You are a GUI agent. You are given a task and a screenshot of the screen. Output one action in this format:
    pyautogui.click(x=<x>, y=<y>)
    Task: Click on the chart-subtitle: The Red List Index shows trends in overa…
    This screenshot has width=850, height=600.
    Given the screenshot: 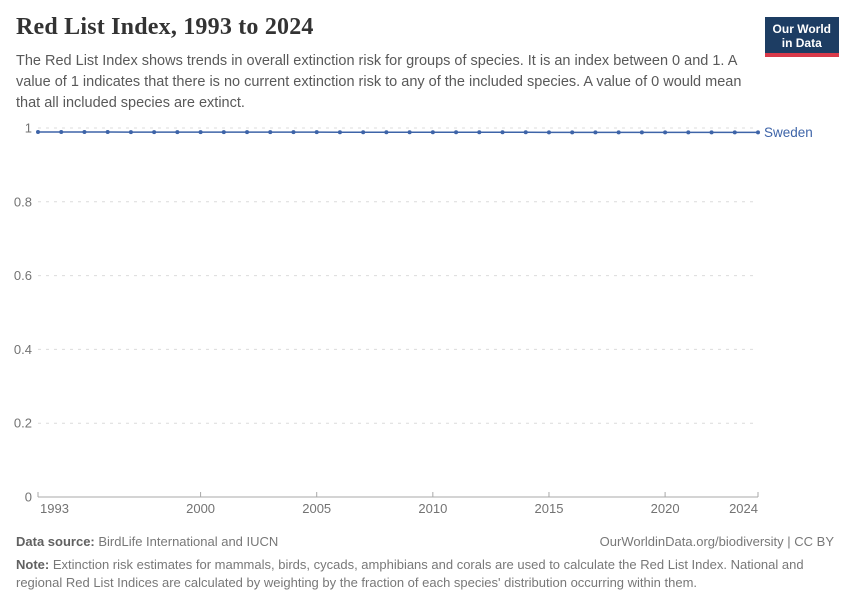 What is the action you would take?
    pyautogui.click(x=379, y=82)
    